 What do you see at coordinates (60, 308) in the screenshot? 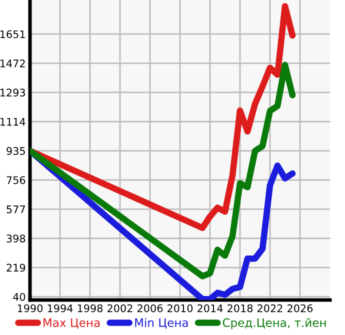
I see `x-tick-label: 1994` at bounding box center [60, 308].